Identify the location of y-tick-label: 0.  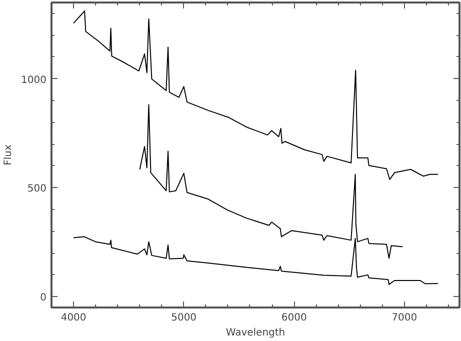
(43, 298).